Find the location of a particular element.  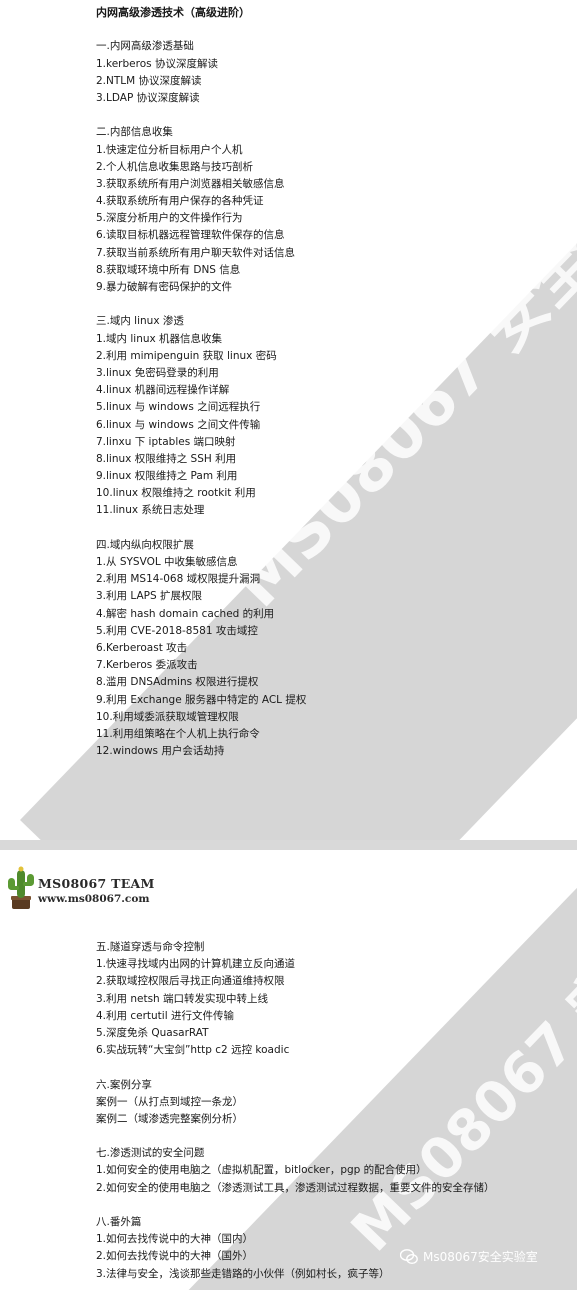

wechat-account-name: Ms08067安全实验室 is located at coordinates (480, 1257).